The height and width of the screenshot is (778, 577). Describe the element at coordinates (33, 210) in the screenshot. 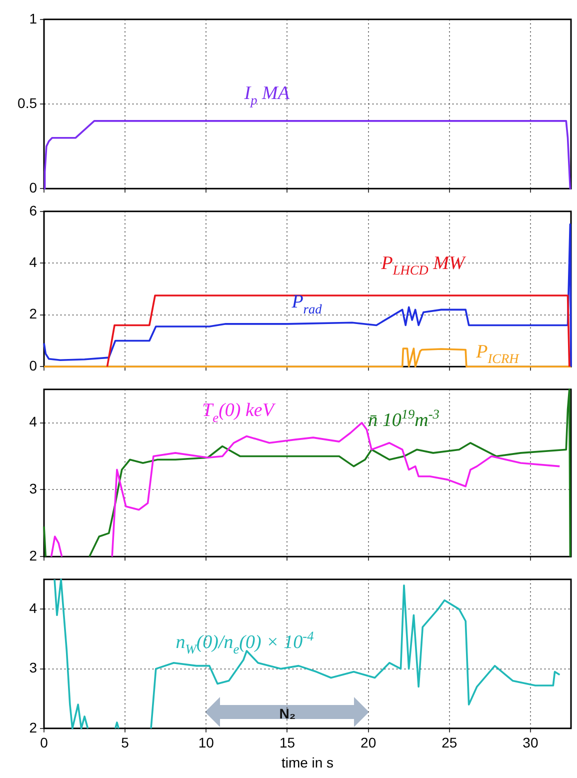

I see `y-tick-label: 6` at that location.